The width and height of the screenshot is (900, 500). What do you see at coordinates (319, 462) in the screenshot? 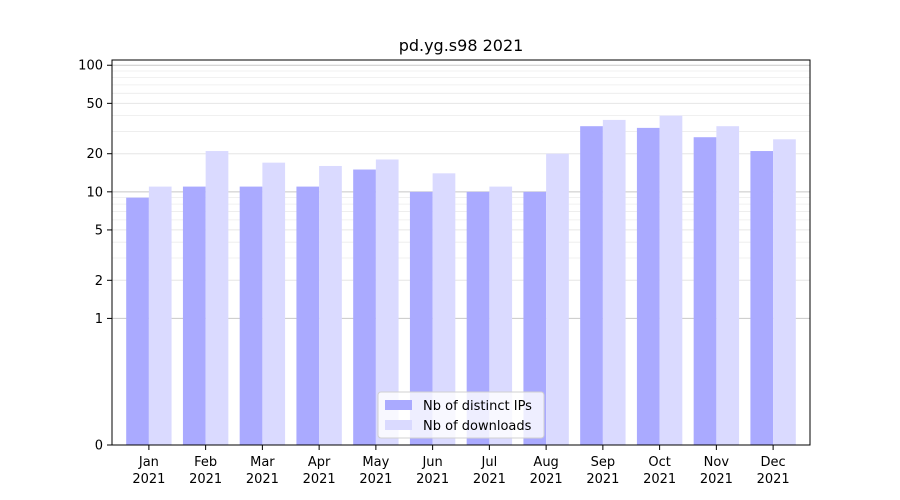
I see `x-tick-label-month: Apr` at bounding box center [319, 462].